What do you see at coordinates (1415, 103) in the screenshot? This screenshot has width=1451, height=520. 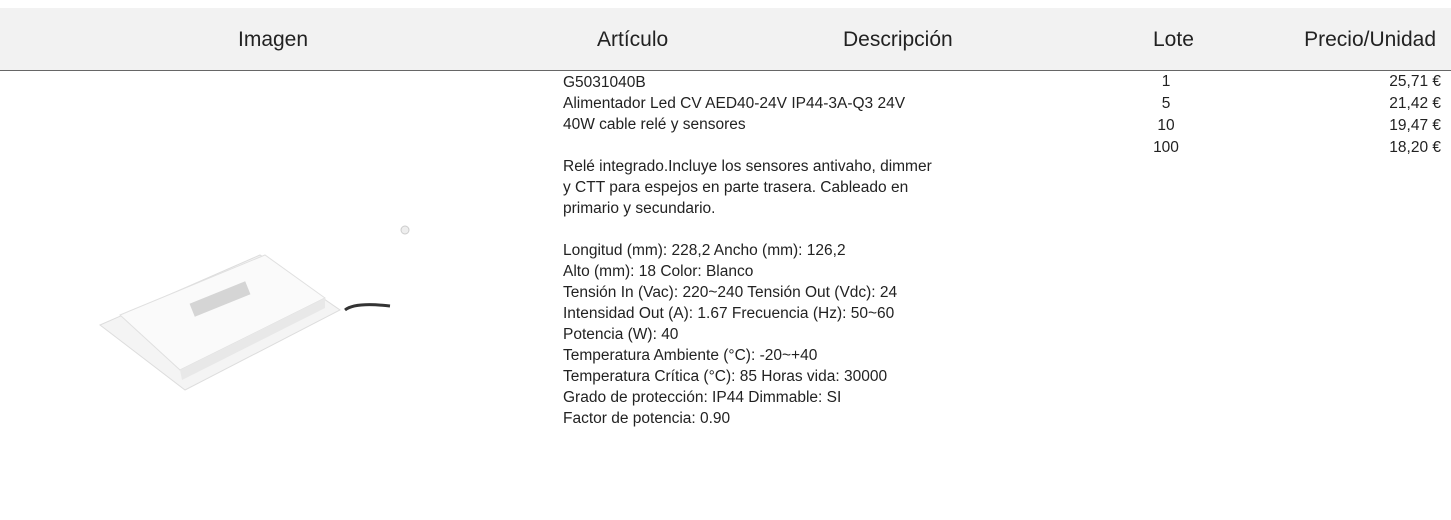 I see `unit-price: 21,42 €` at bounding box center [1415, 103].